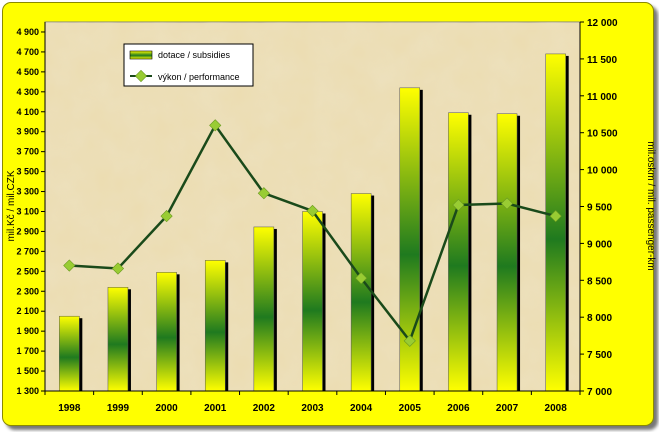 The image size is (659, 432). I want to click on bar-2004, so click(361, 292).